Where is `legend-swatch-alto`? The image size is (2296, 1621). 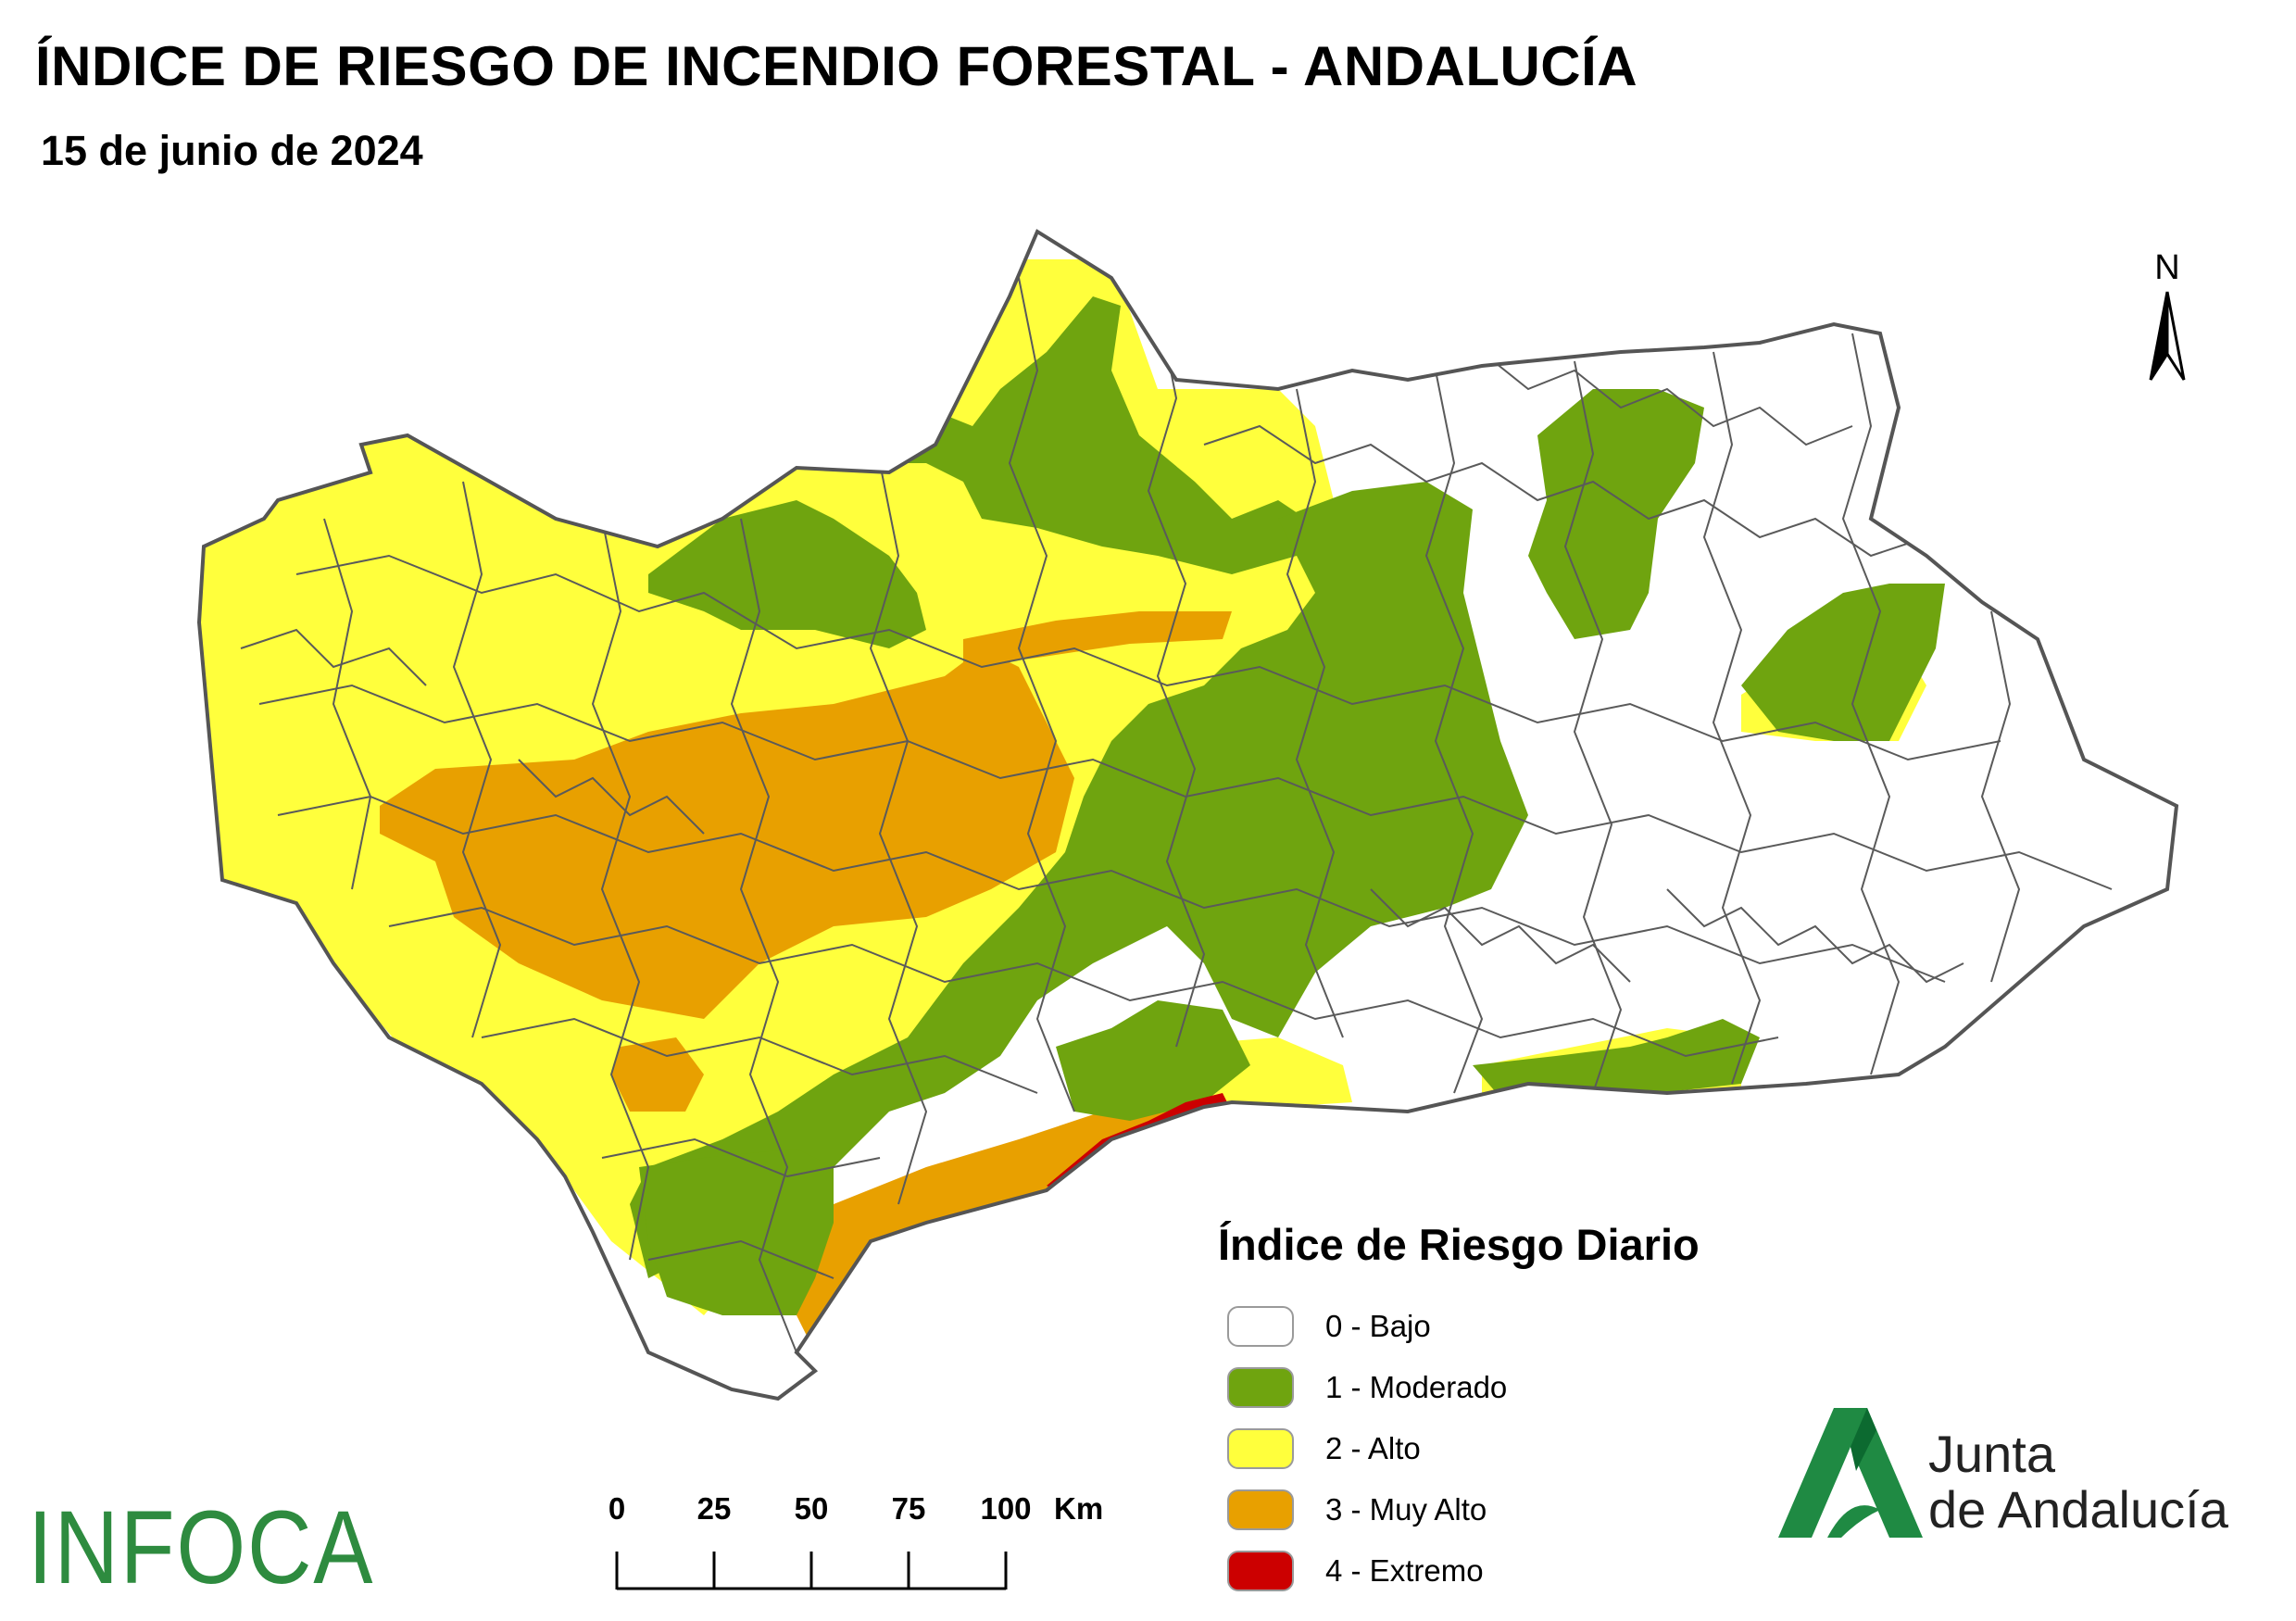
legend-swatch-alto is located at coordinates (1260, 1448).